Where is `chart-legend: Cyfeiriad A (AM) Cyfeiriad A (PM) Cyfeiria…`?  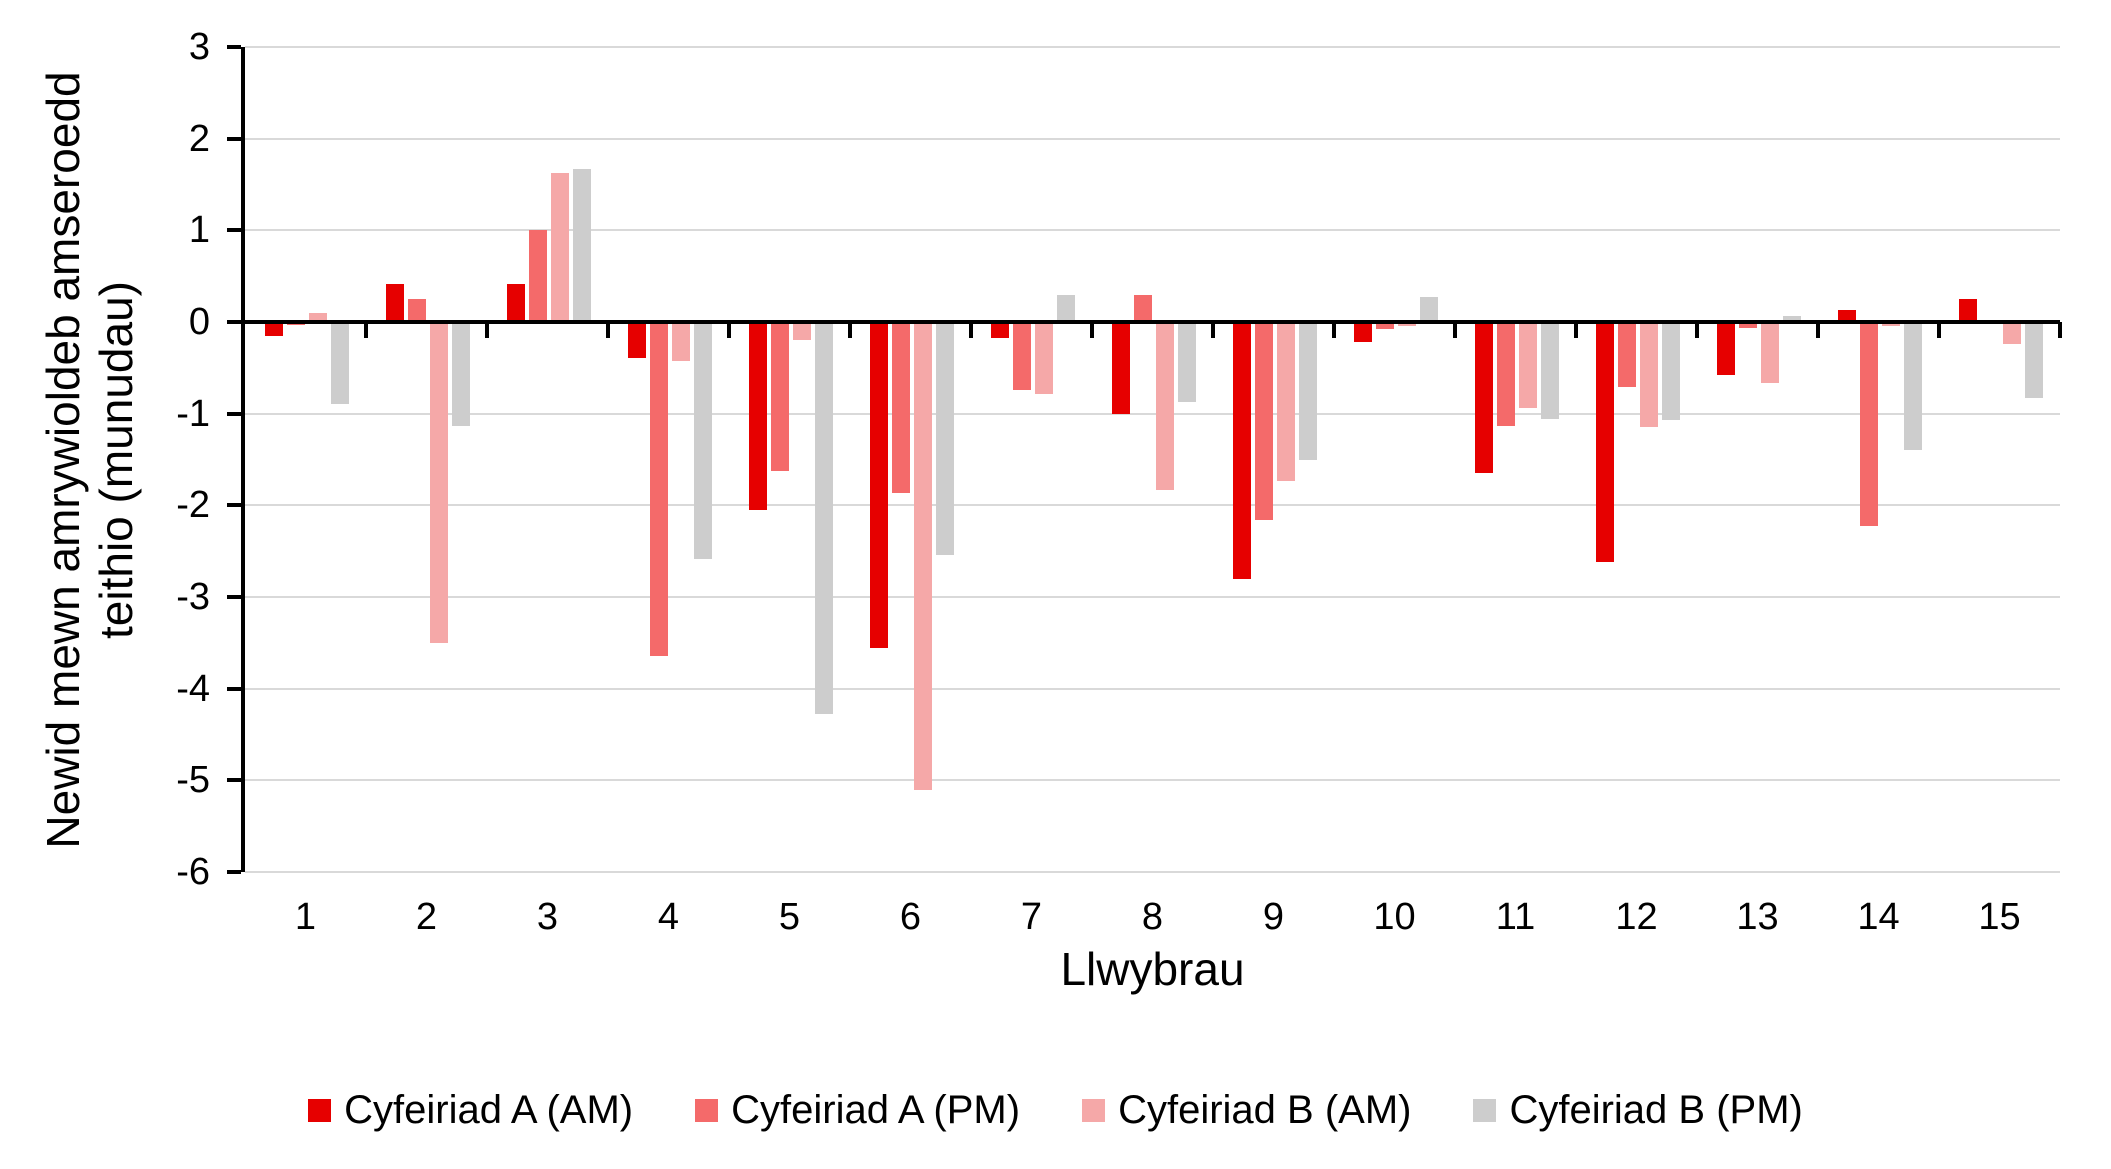 chart-legend: Cyfeiriad A (AM) Cyfeiriad A (PM) Cyfeiria… is located at coordinates (1055, 1110).